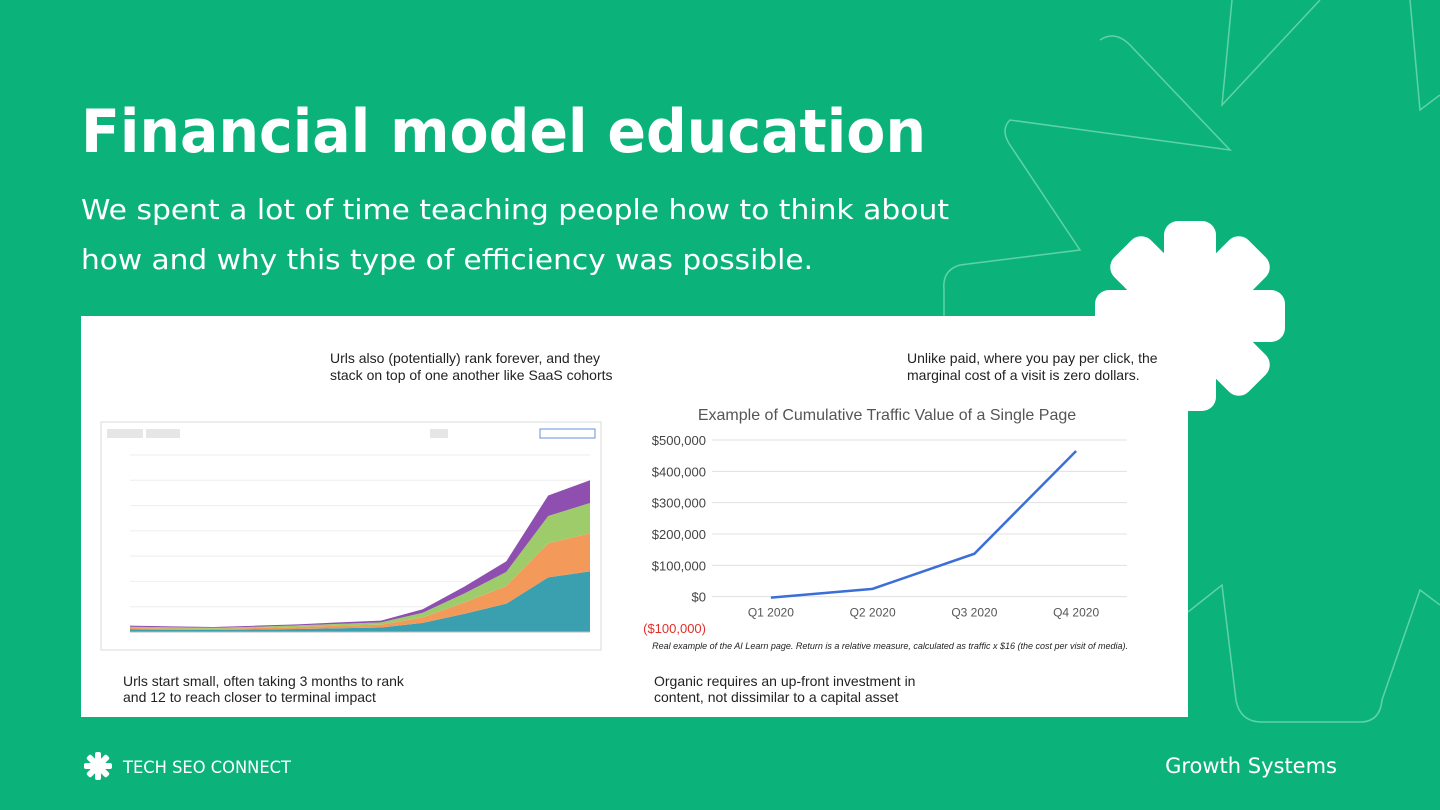 This screenshot has height=810, width=1440. I want to click on y-tick-label: $300,000, so click(679, 503).